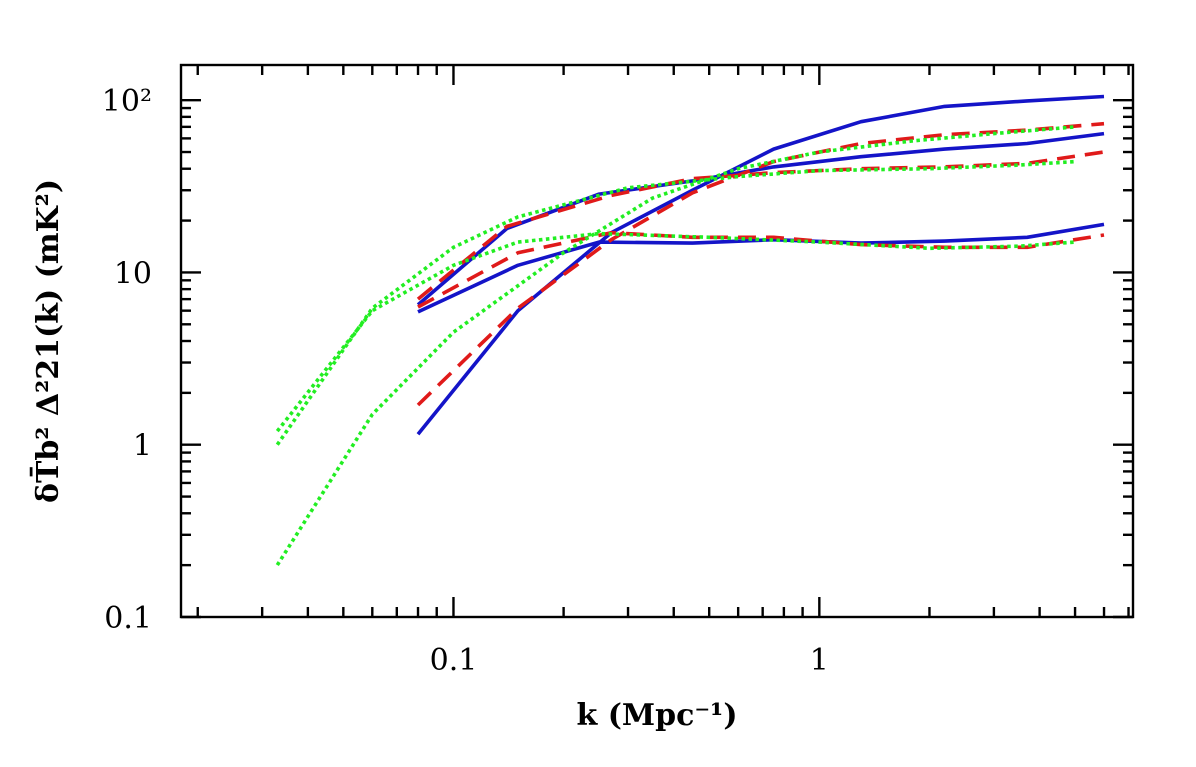 The image size is (1196, 767). Describe the element at coordinates (133, 273) in the screenshot. I see `y-tick-label: 10` at that location.